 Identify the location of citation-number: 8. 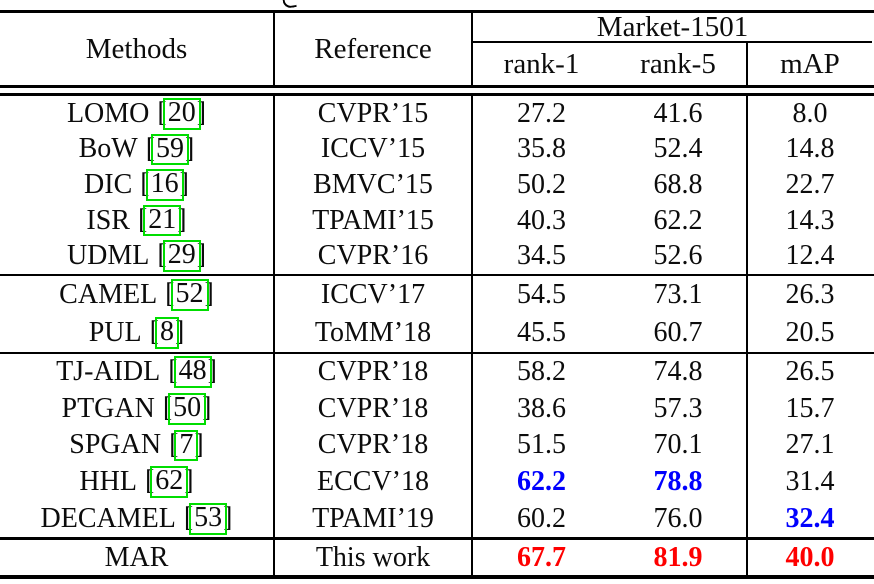
(166, 333).